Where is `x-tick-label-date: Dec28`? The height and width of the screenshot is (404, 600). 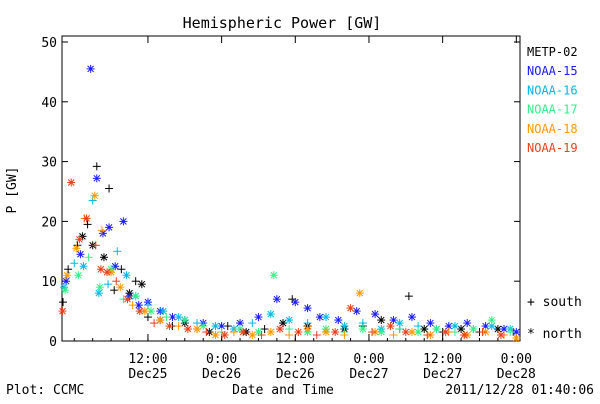
x-tick-label-date: Dec28 is located at coordinates (516, 374).